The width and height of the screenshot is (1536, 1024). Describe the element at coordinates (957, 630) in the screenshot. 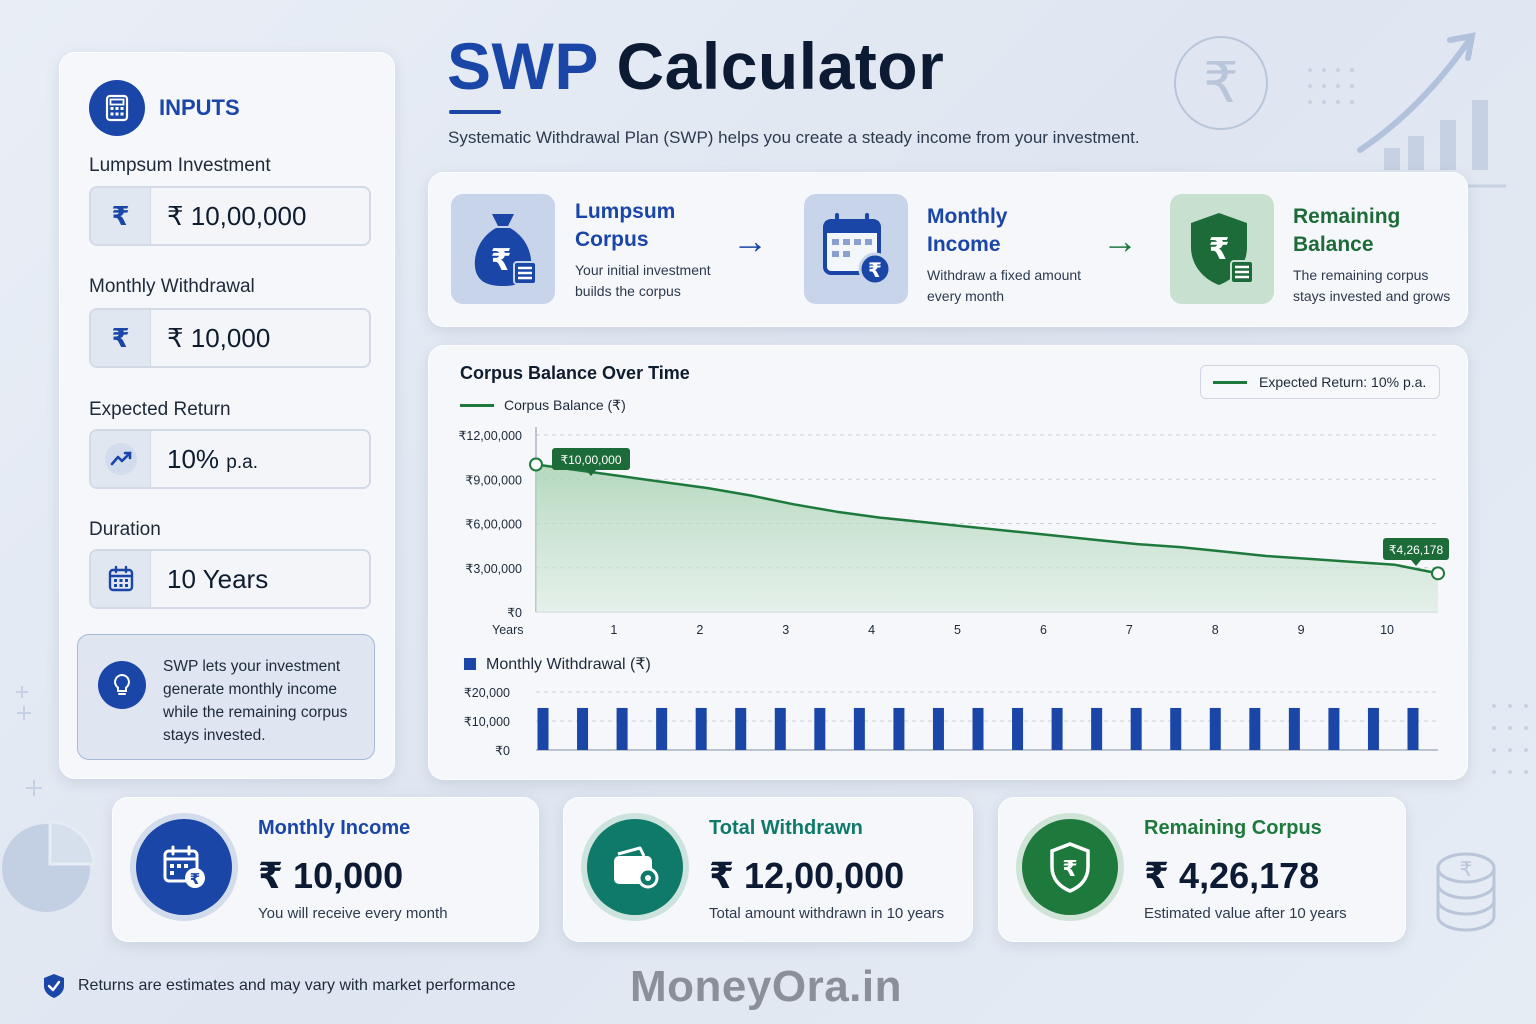

I see `x-tick-label: 5` at that location.